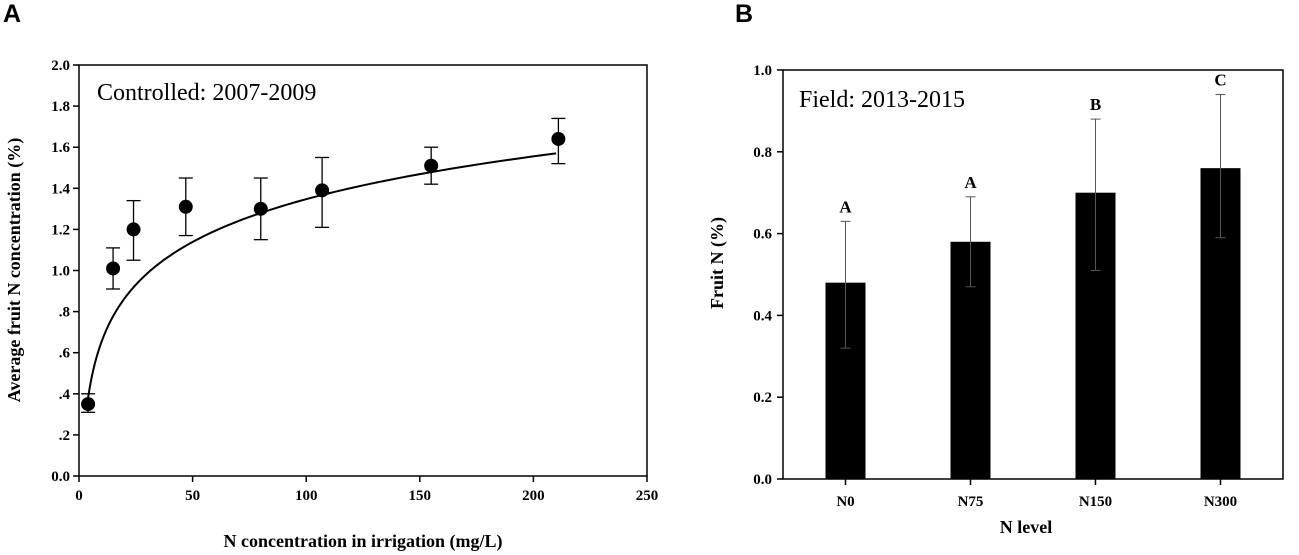  What do you see at coordinates (1095, 502) in the screenshot?
I see `category-label: N150` at bounding box center [1095, 502].